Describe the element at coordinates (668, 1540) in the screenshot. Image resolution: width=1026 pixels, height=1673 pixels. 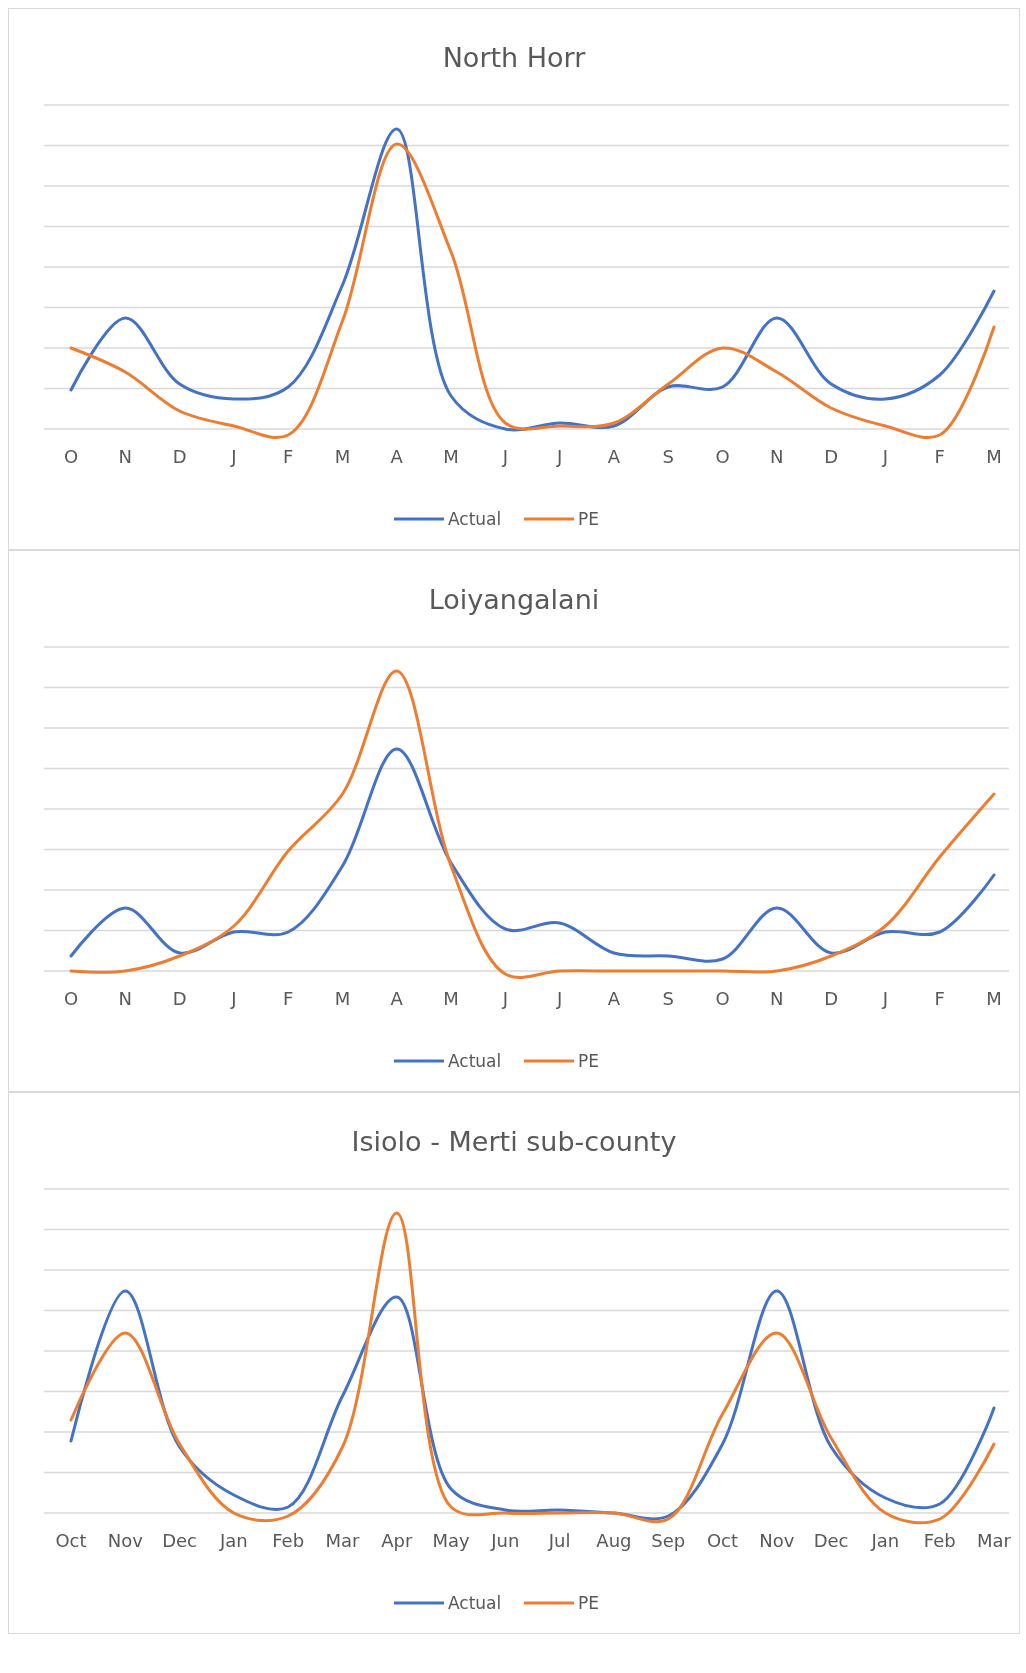
I see `x-tick-label: Sep` at that location.